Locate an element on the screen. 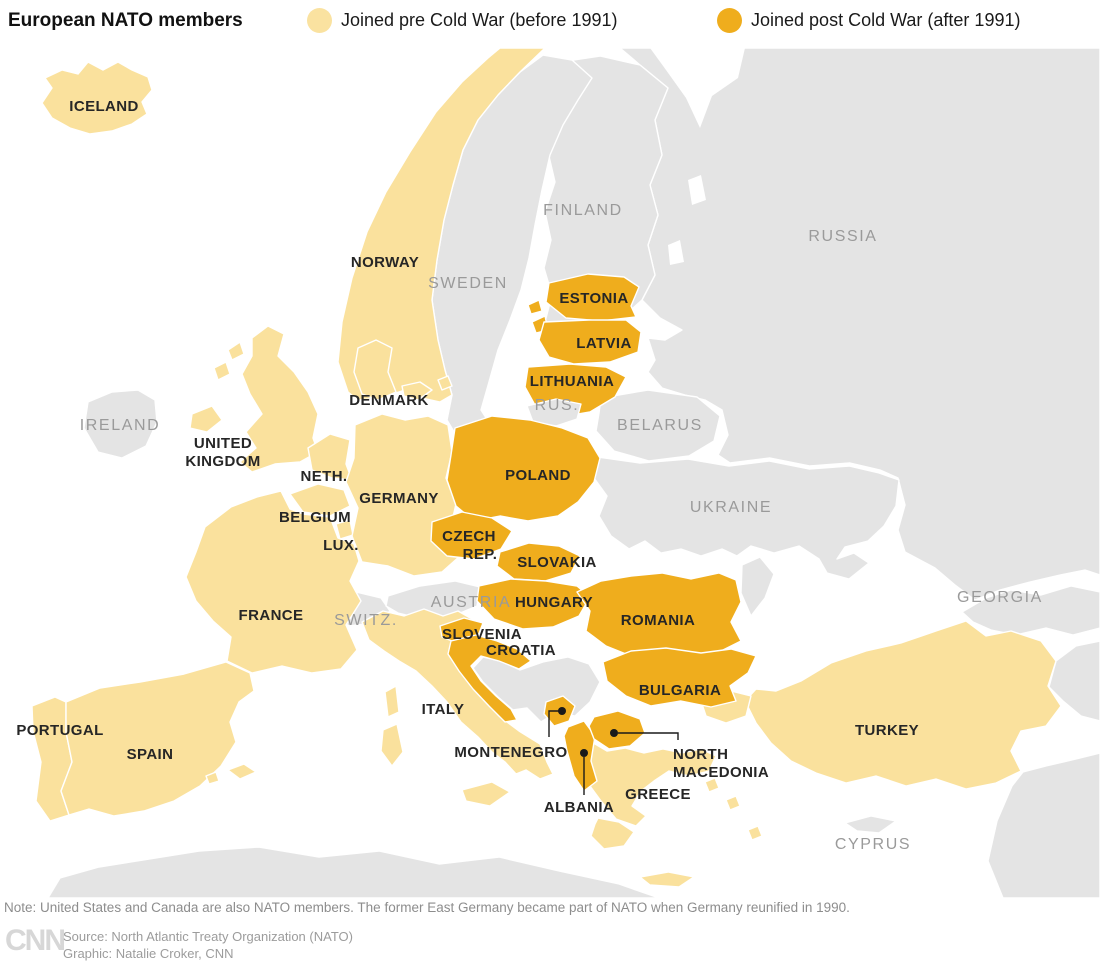  country-norway is located at coordinates (441, 225).